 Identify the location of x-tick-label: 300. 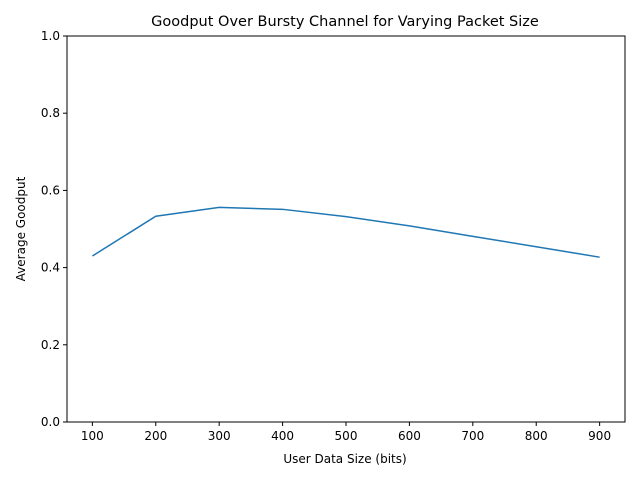
(219, 436).